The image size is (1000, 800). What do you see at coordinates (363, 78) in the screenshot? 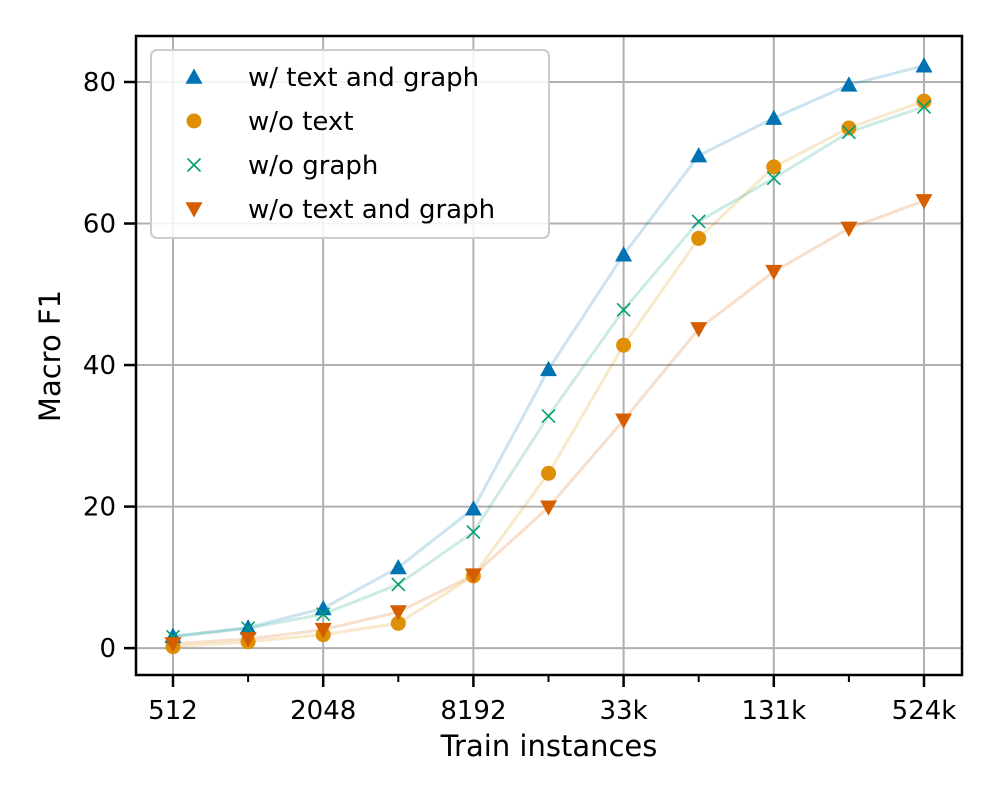
I see `legend-label: w/ text and graph` at bounding box center [363, 78].